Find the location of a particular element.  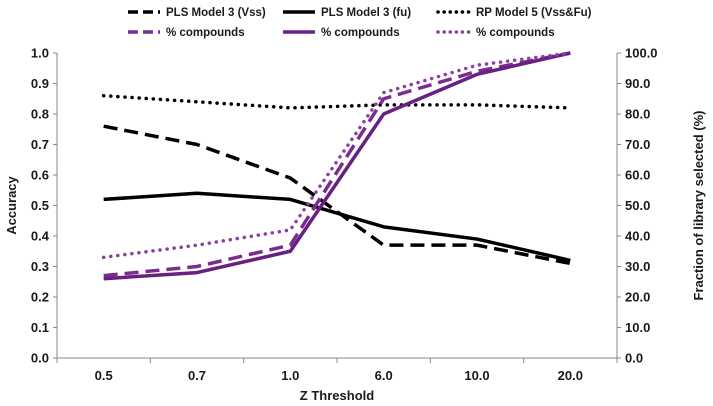

y-tick-label: 1.0 is located at coordinates (40, 53).